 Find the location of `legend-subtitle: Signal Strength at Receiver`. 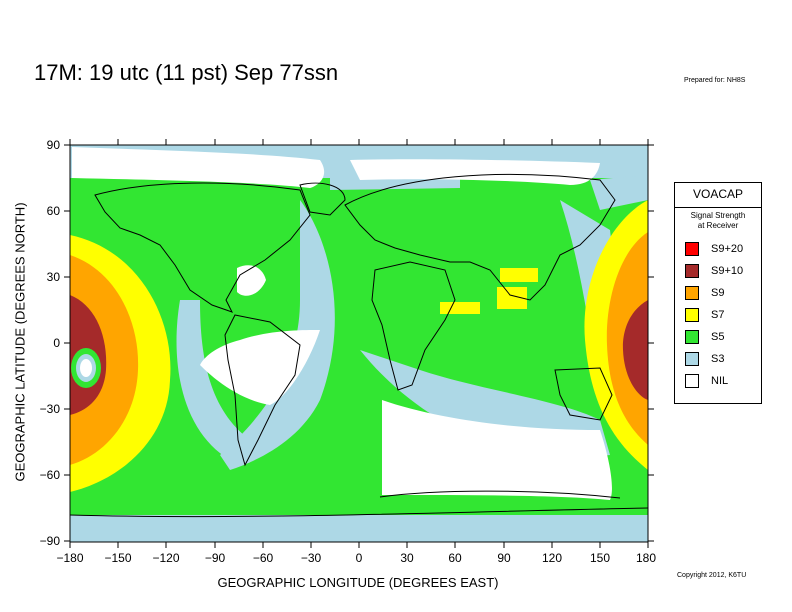

legend-subtitle: Signal Strength at Receiver is located at coordinates (718, 221).